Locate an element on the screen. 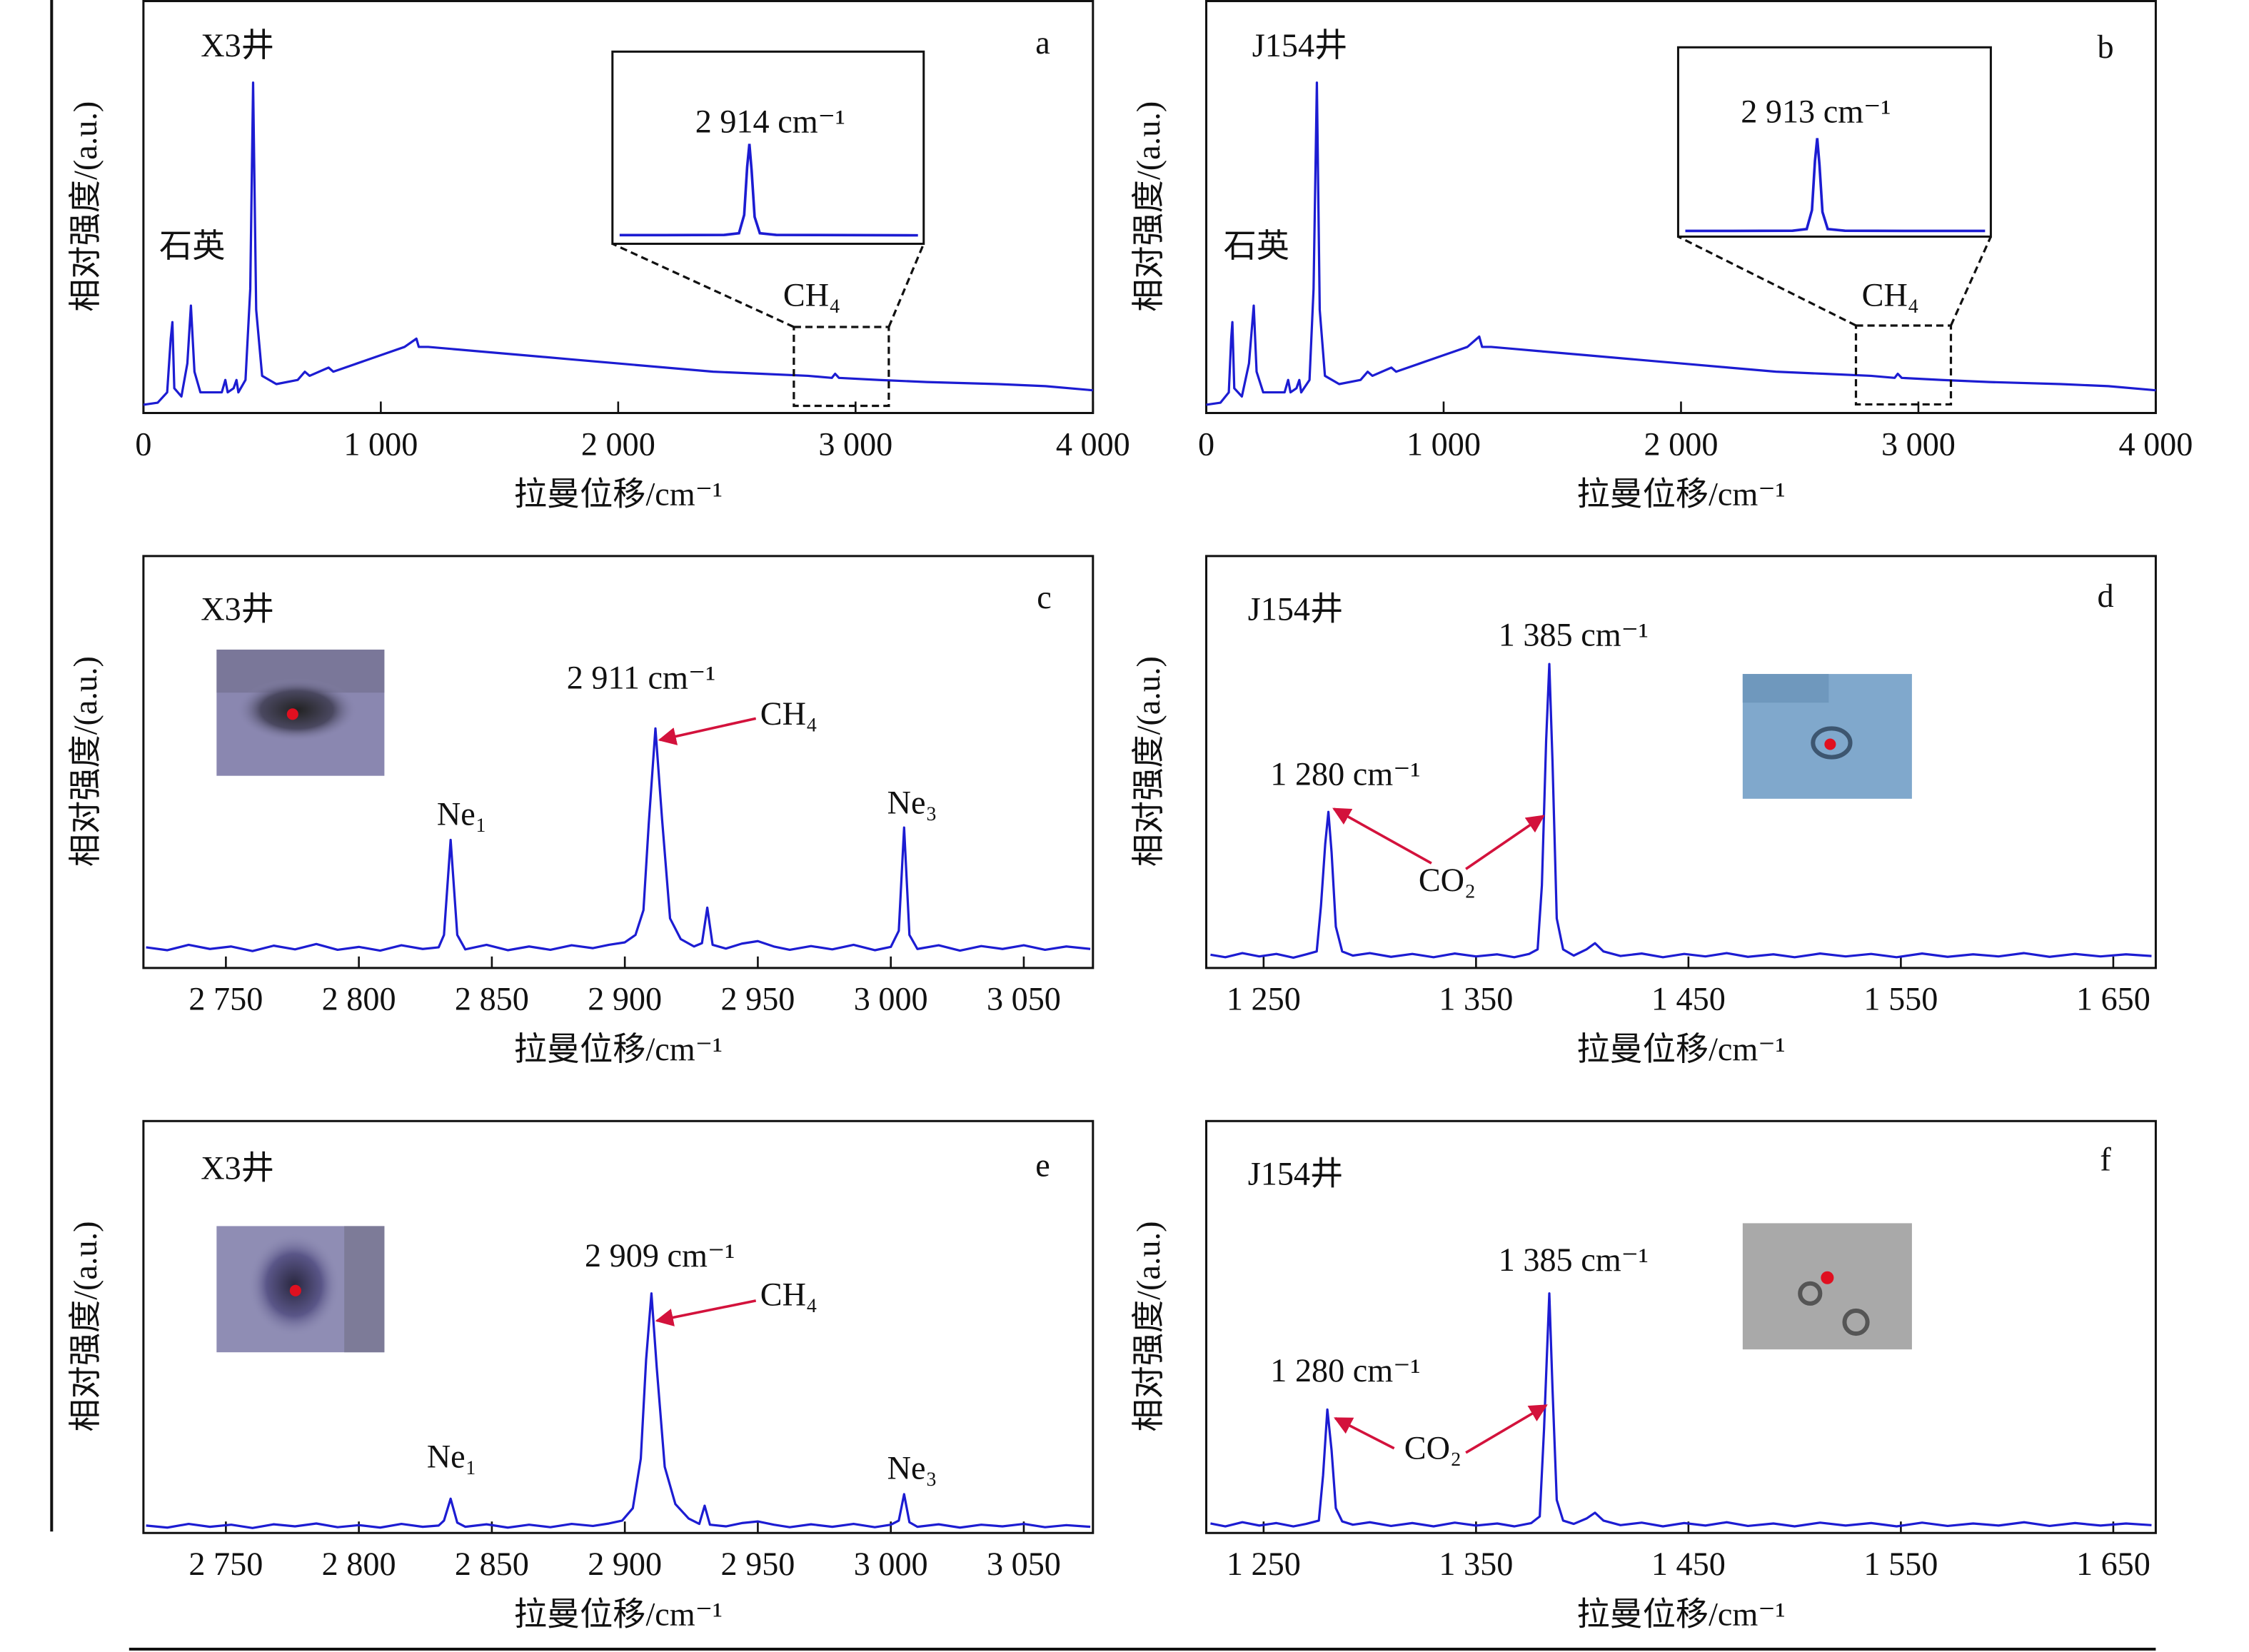 The image size is (2249, 1652). panel-letter: f is located at coordinates (2105, 1160).